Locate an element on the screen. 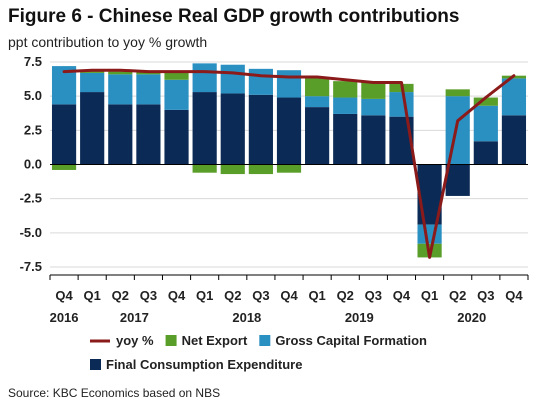 The image size is (540, 417). legend-swatch-final-consumption-expenditure is located at coordinates (95, 364).